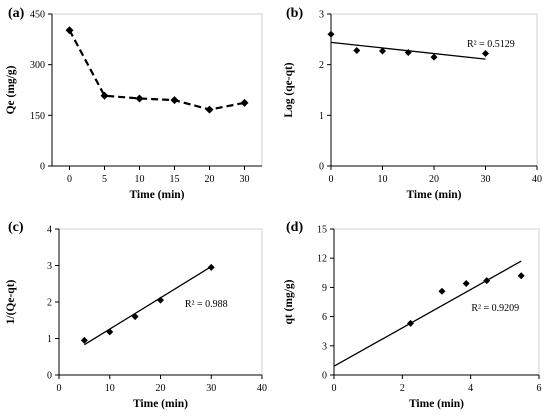 The image size is (550, 416). What do you see at coordinates (37, 15) in the screenshot?
I see `y-tick-label: 450` at bounding box center [37, 15].